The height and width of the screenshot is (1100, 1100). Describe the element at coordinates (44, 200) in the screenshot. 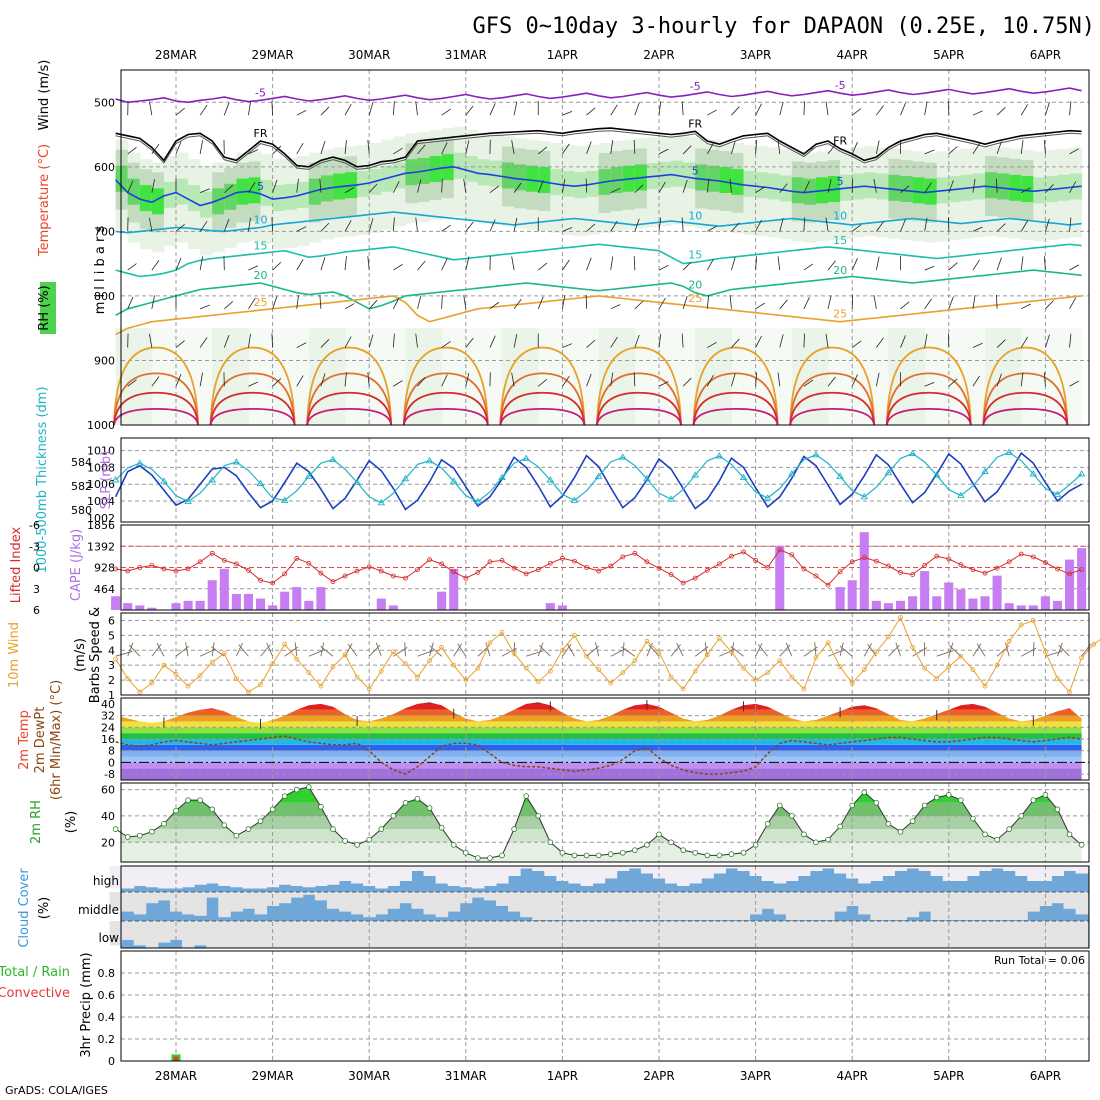

I see `ylabel-temperature: Temperature (°C)` at that location.